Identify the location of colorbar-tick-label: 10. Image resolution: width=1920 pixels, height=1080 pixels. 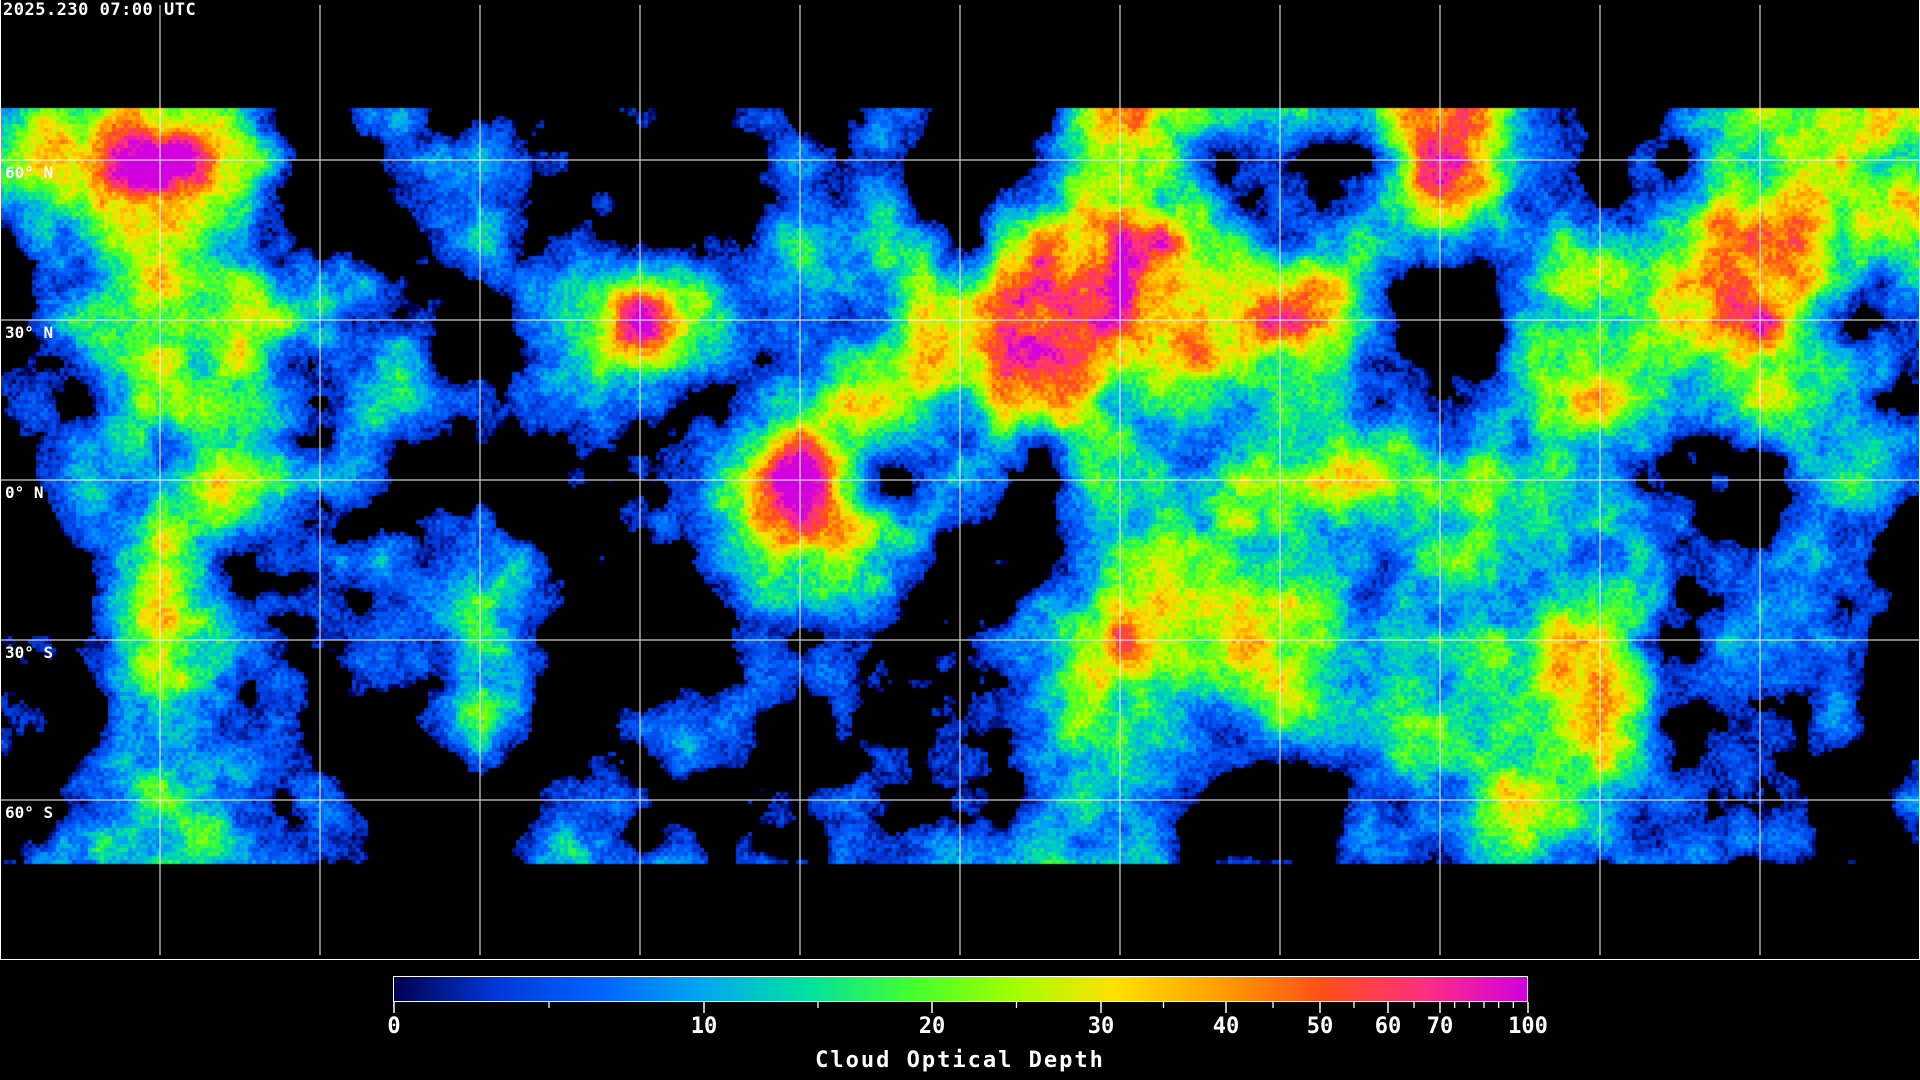
(704, 1026).